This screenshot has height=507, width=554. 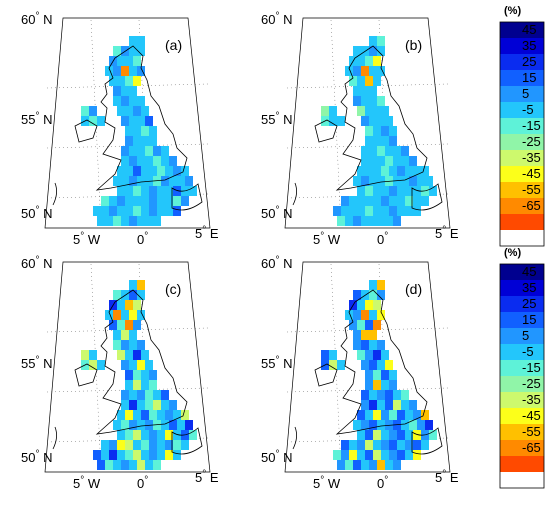 I want to click on continent-coast, so click(x=427, y=441).